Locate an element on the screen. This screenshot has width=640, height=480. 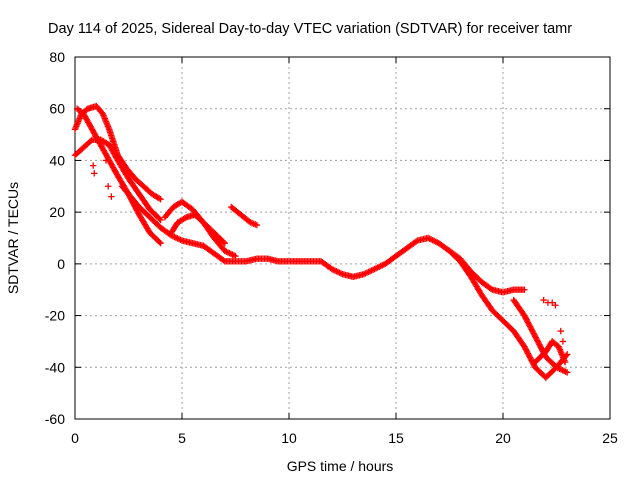
y-tick-label: -60 is located at coordinates (55, 419).